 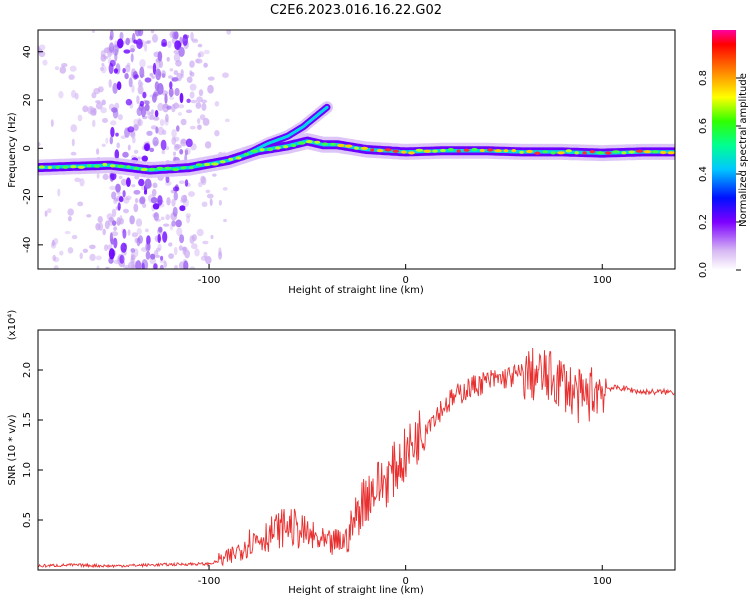 I want to click on y-tick-label: -40, so click(x=27, y=245).